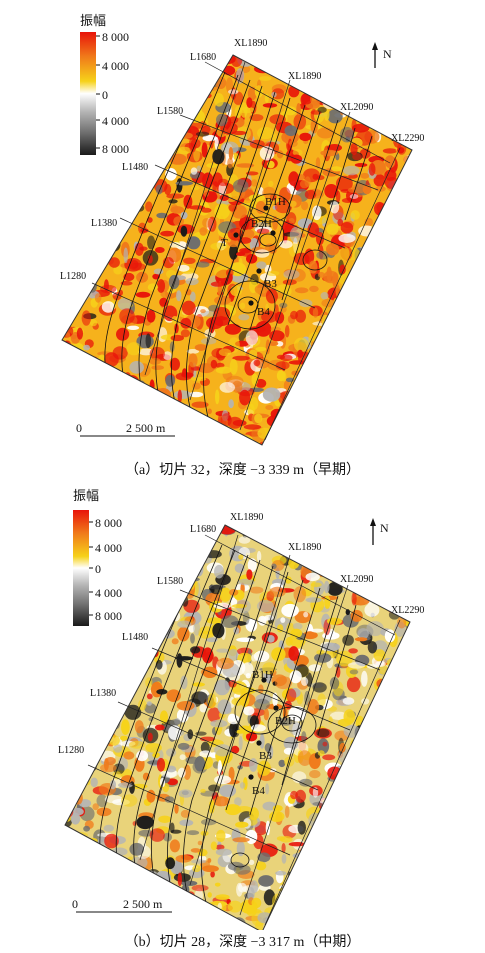 The image size is (485, 953). What do you see at coordinates (122, 905) in the screenshot?
I see `scale-bar-b: 0 2 500 m` at bounding box center [122, 905].